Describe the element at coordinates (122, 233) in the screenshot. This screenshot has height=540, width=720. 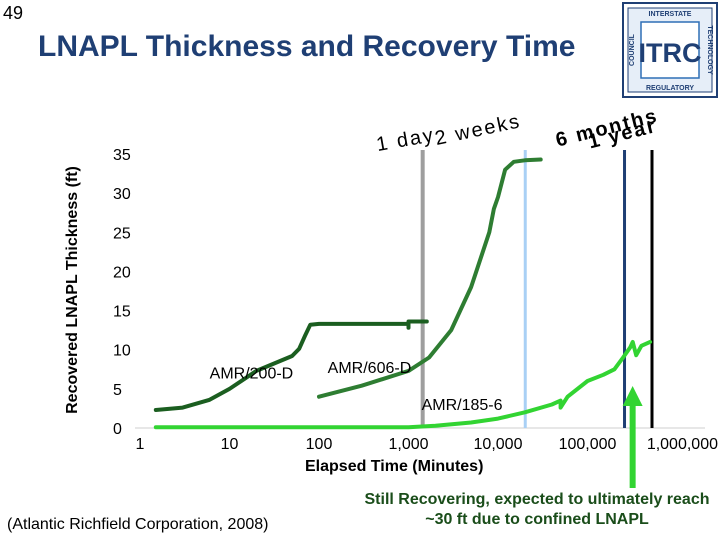
I see `y-tick-label: 25` at that location.